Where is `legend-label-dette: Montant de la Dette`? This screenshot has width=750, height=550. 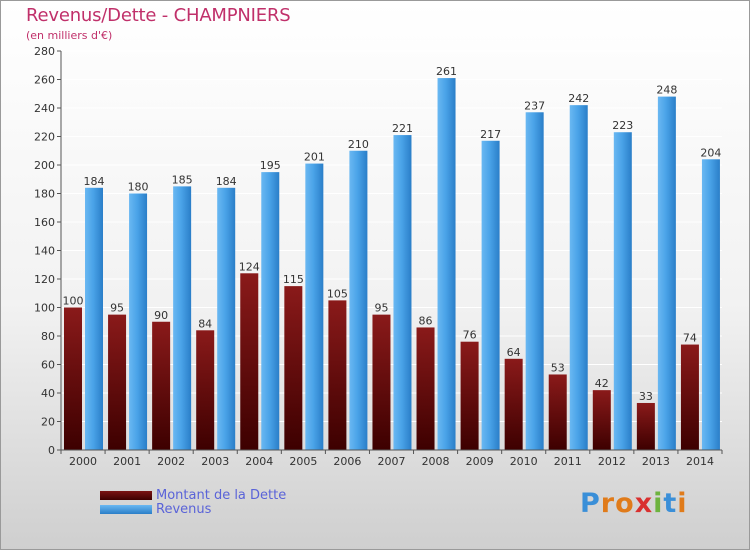 legend-label-dette: Montant de la Dette is located at coordinates (221, 495).